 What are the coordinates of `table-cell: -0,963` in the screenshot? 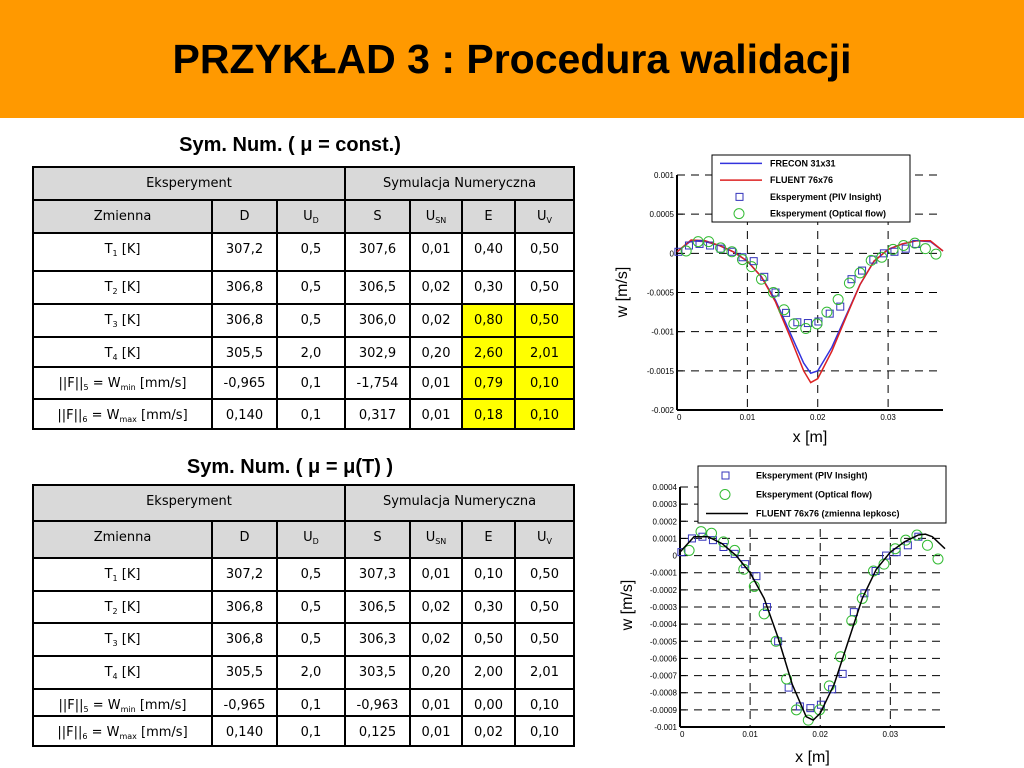 It's located at (377, 702).